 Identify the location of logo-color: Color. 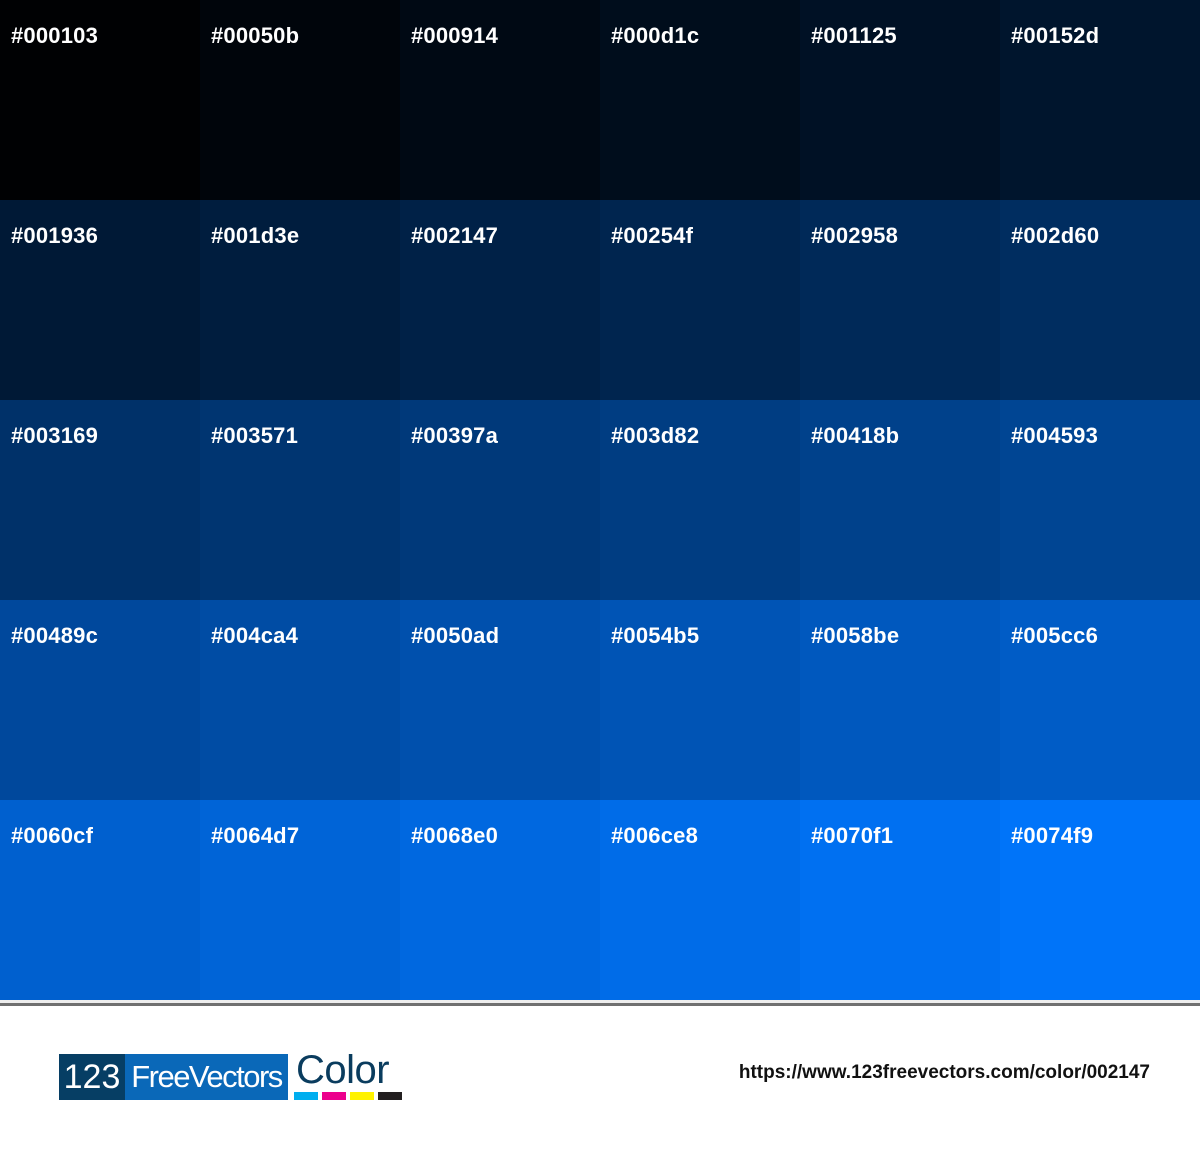
(351, 1074).